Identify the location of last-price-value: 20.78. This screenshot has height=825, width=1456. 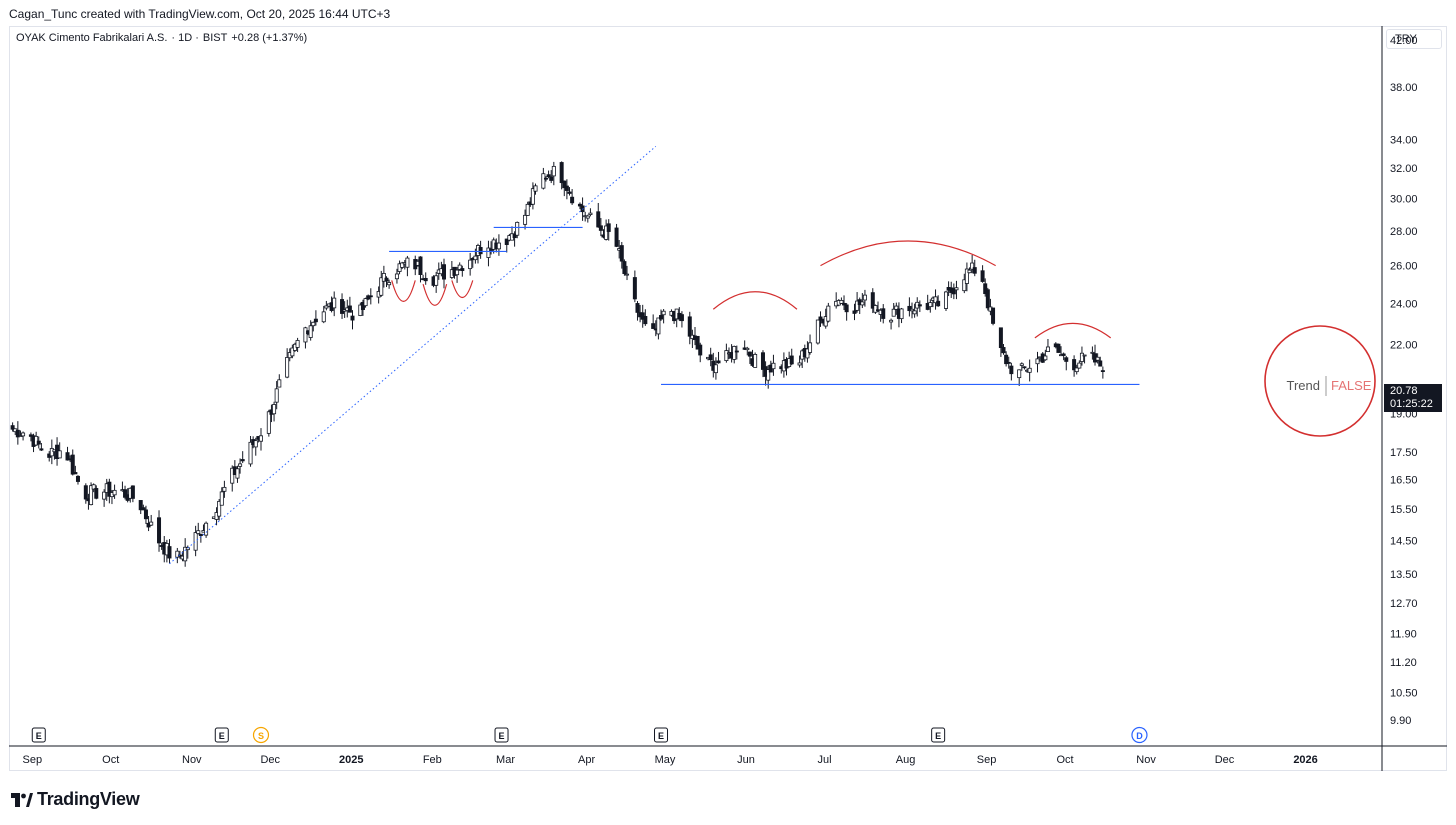
(1404, 391).